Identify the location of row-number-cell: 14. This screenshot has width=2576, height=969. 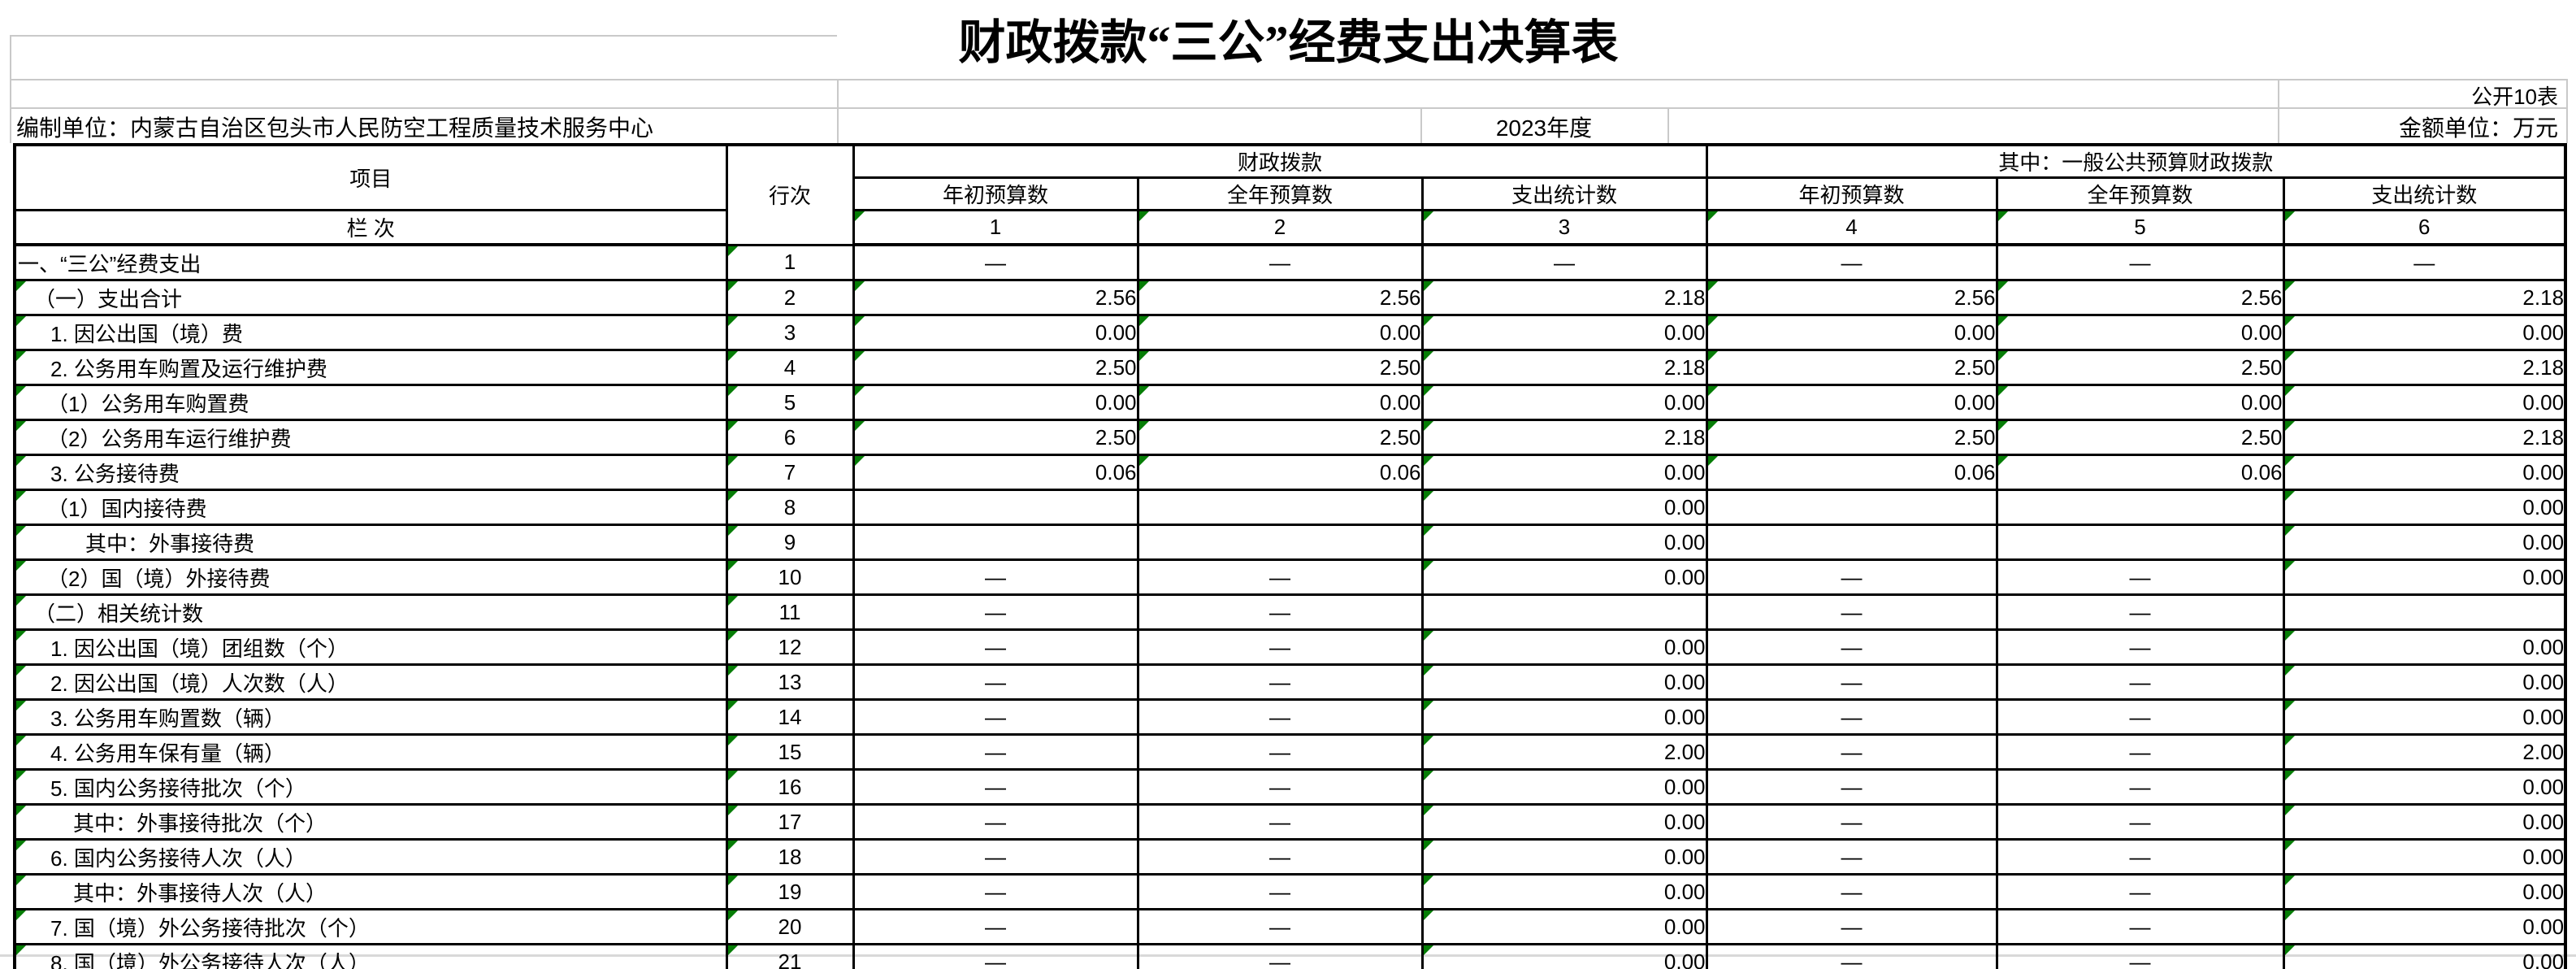
(790, 717).